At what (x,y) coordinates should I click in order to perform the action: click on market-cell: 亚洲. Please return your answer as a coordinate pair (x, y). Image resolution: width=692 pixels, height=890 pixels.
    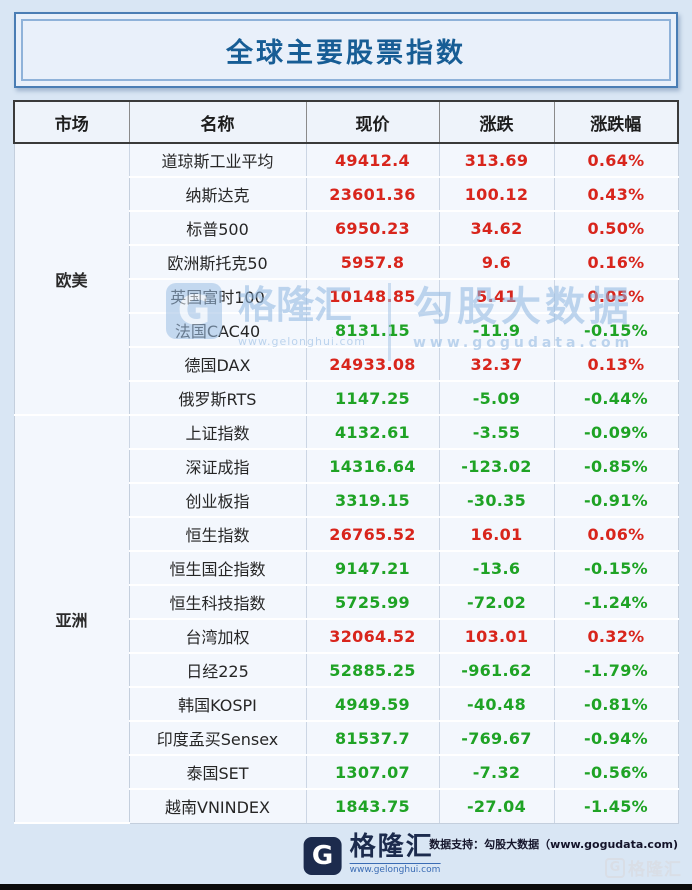
    Looking at the image, I should click on (71, 619).